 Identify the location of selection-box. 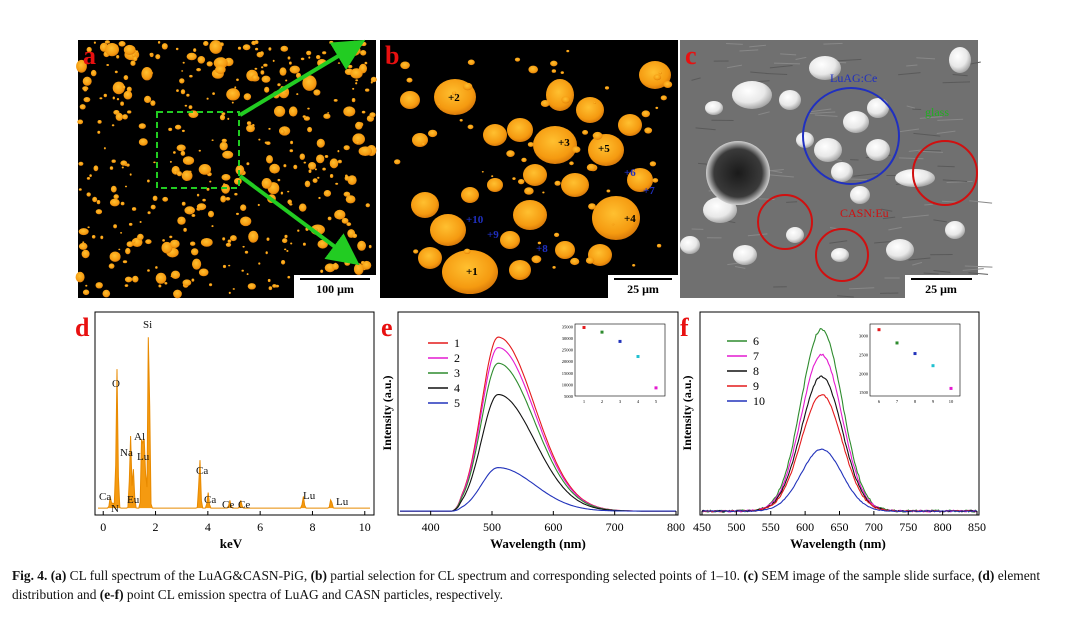
(198, 150).